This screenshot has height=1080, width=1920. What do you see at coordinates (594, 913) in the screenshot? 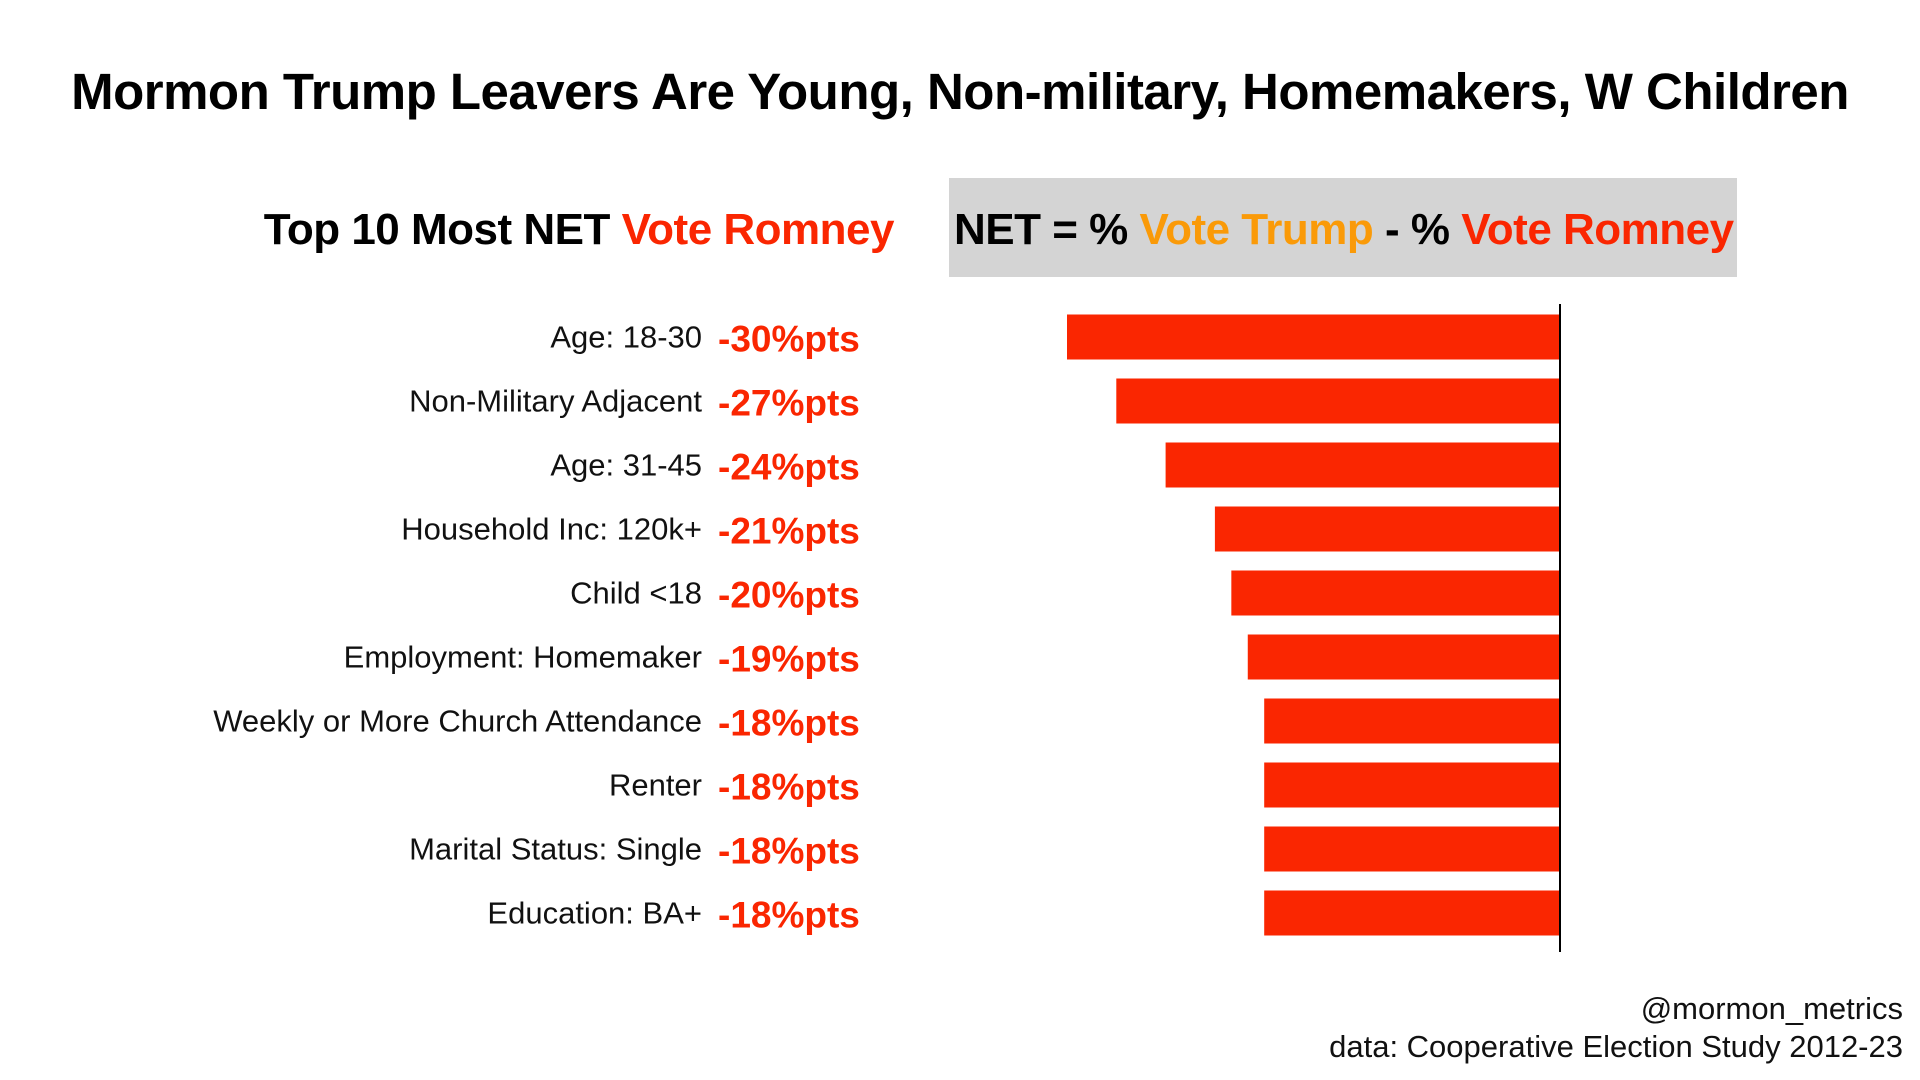
I see `category-label: Education: BA+` at bounding box center [594, 913].